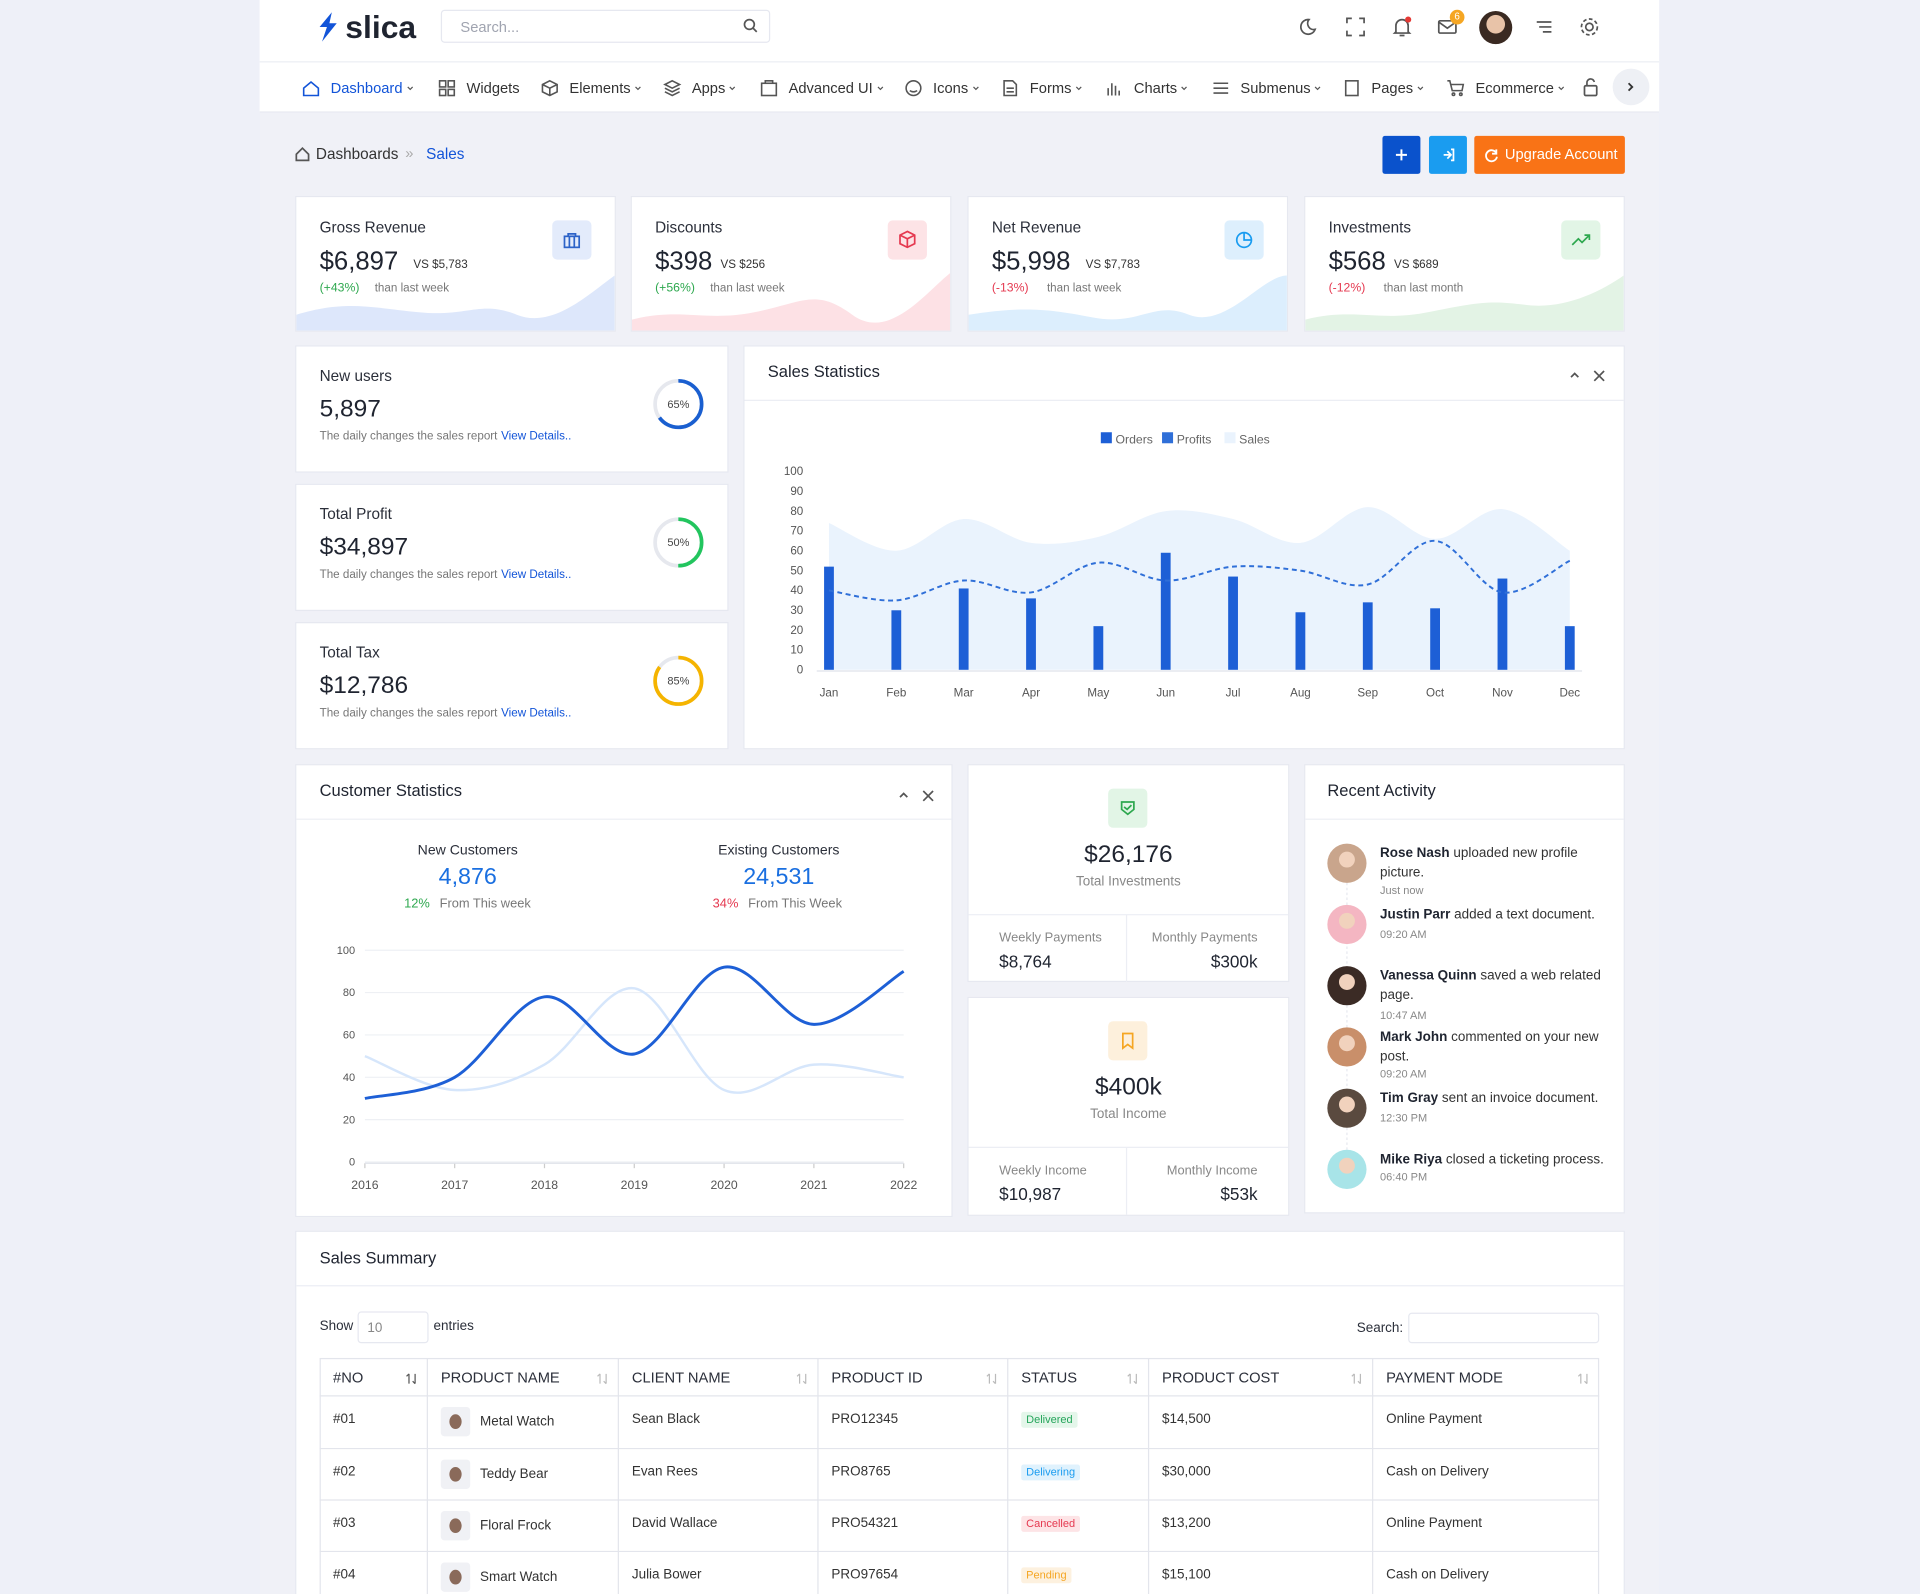 The image size is (1920, 1594). What do you see at coordinates (357, 154) in the screenshot?
I see `breadcrumb-item: Dashboards` at bounding box center [357, 154].